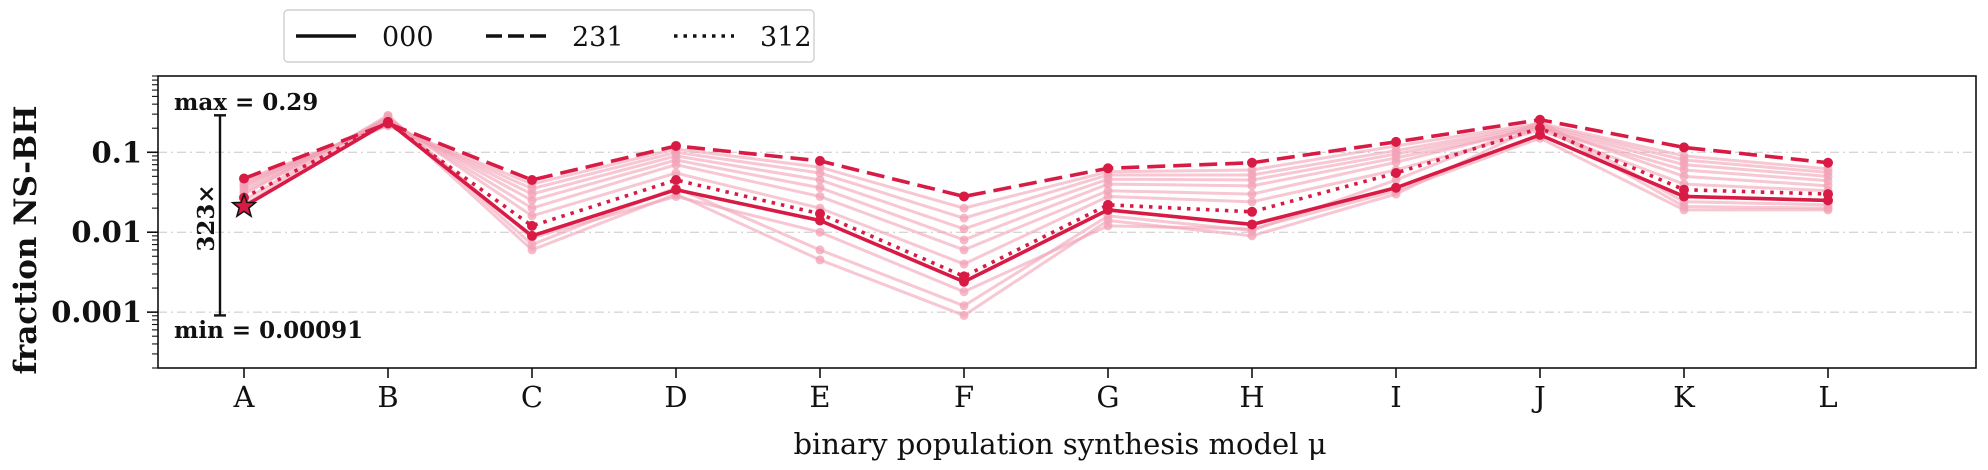 Image resolution: width=1988 pixels, height=470 pixels. I want to click on x-tick-label: I, so click(1395, 397).